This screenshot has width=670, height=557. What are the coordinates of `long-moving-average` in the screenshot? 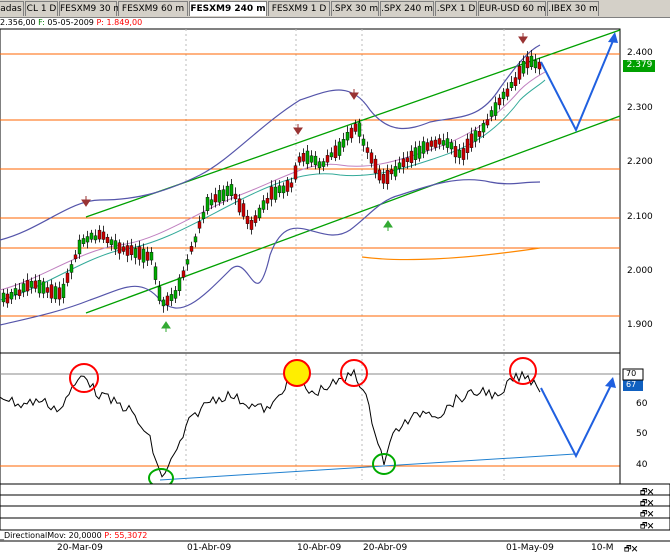 It's located at (451, 254).